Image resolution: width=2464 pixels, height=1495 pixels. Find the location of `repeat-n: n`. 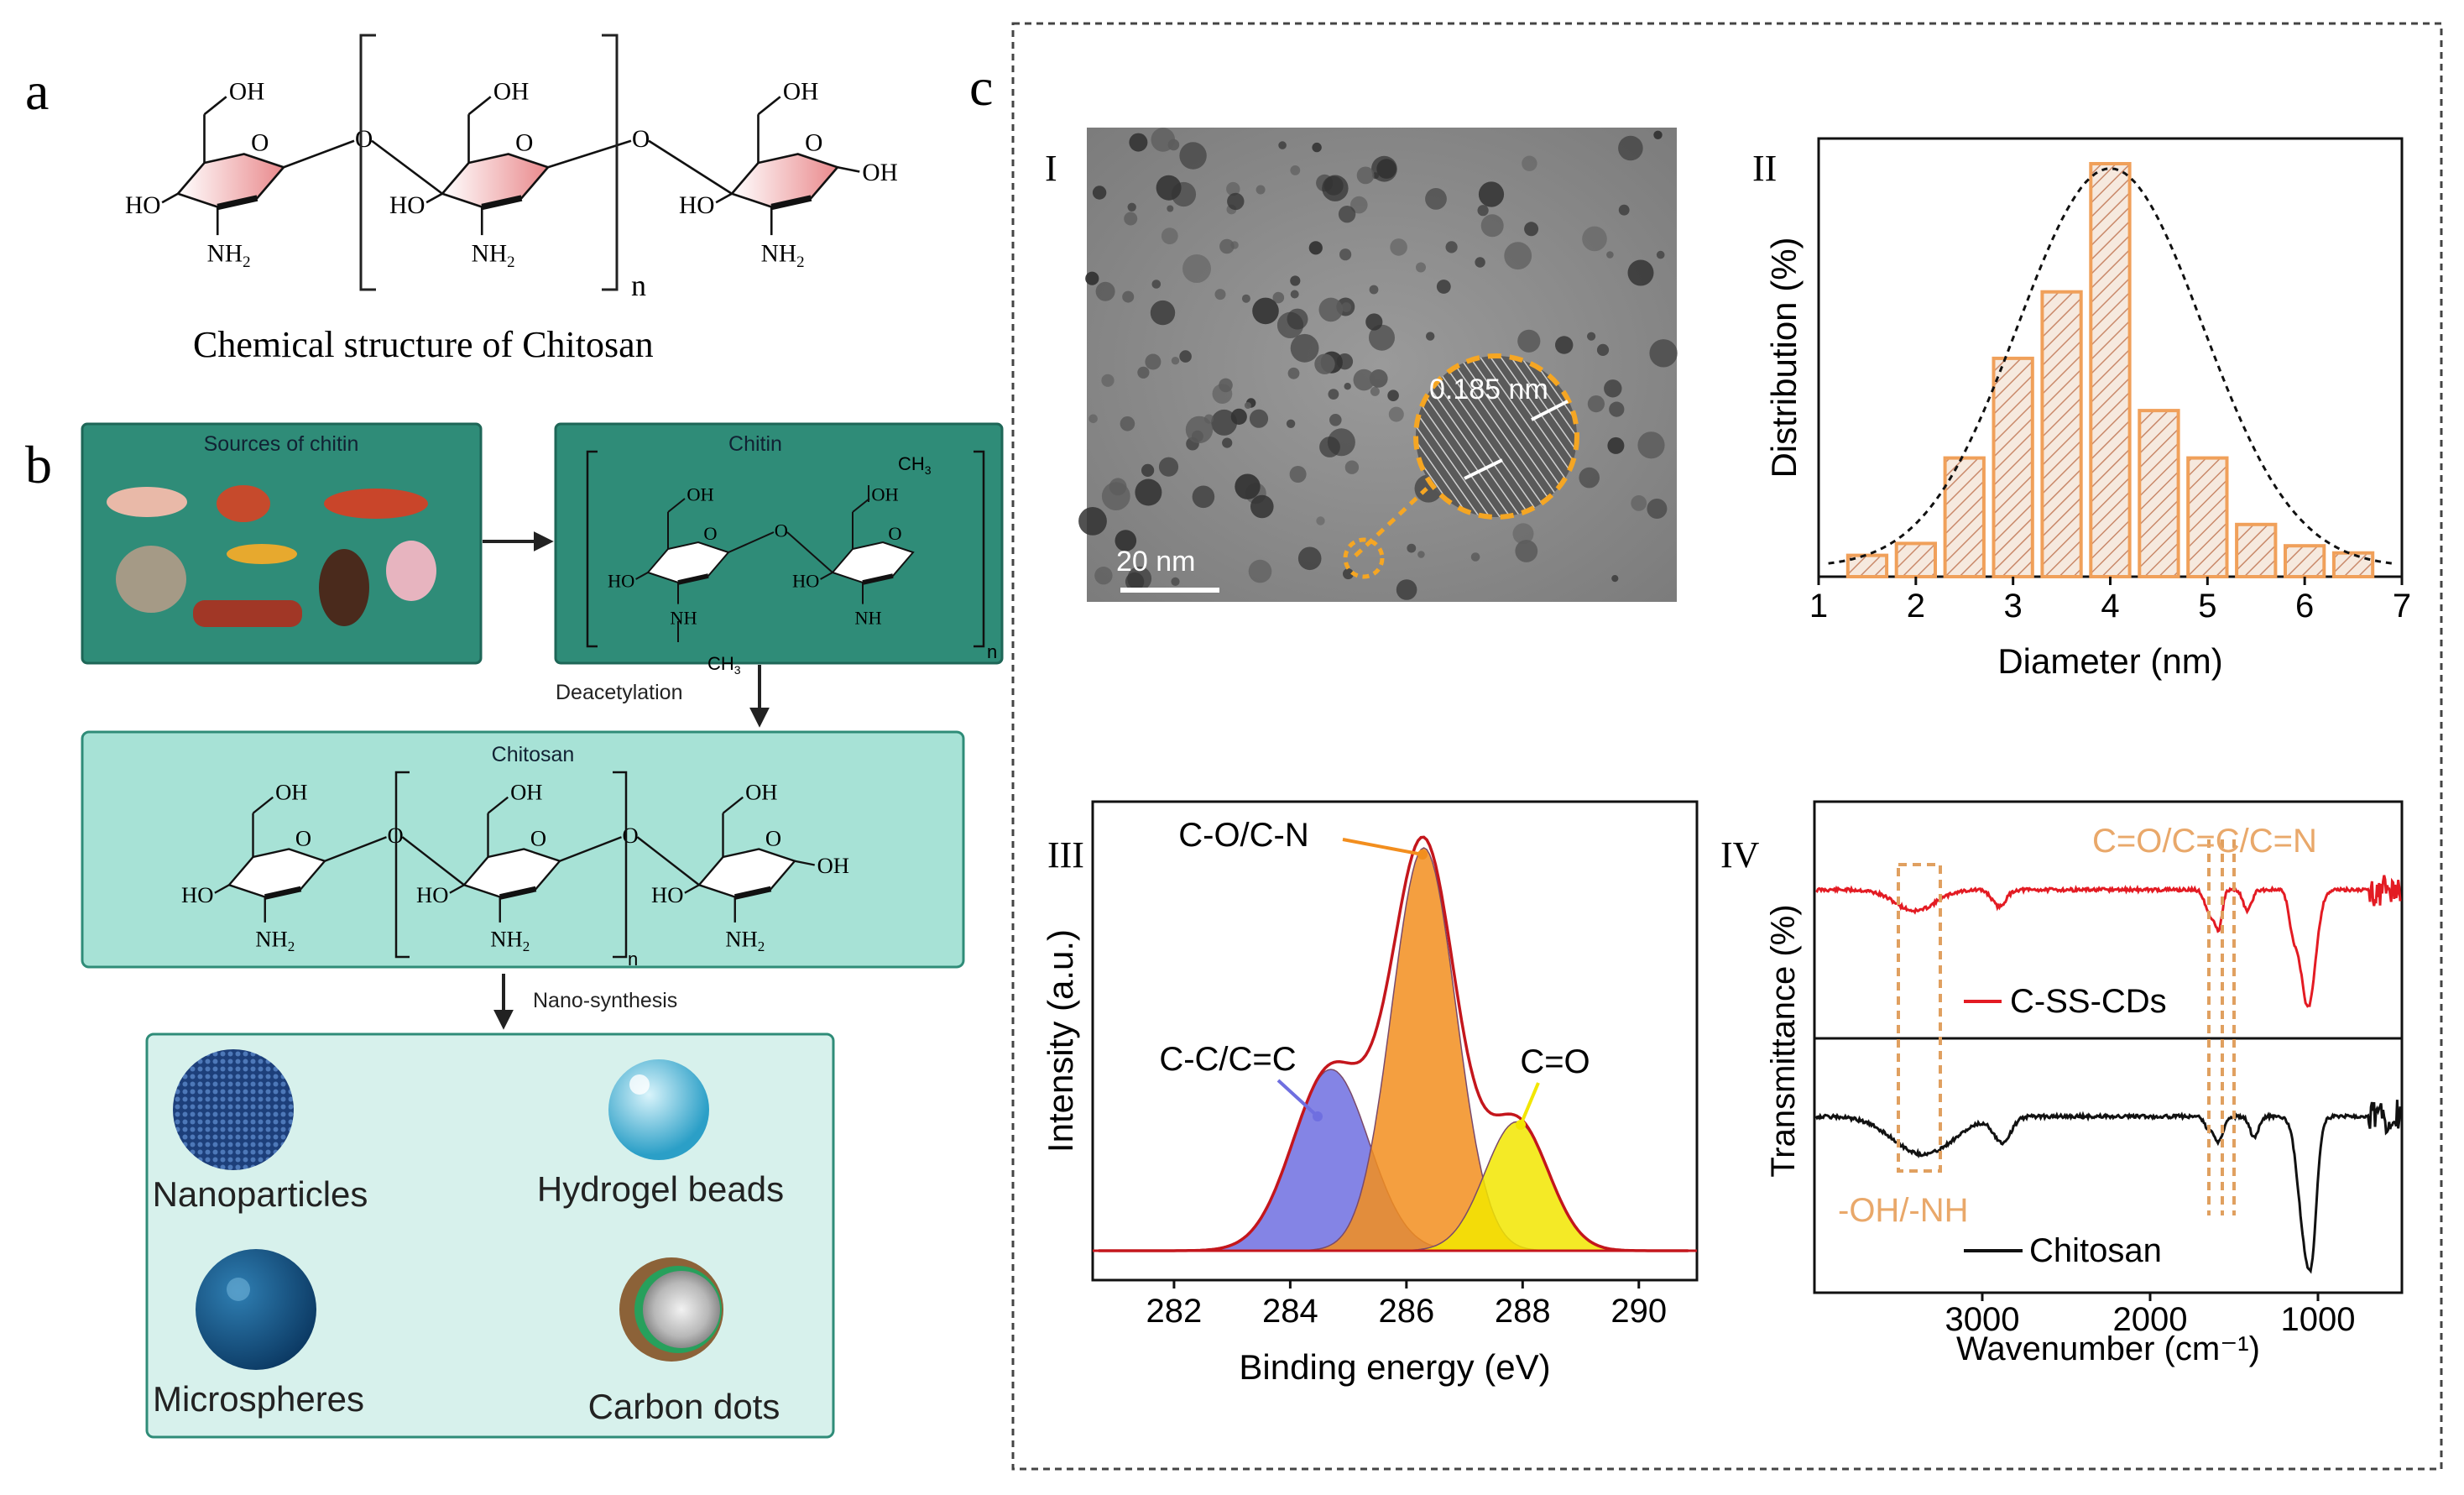

repeat-n: n is located at coordinates (638, 285).